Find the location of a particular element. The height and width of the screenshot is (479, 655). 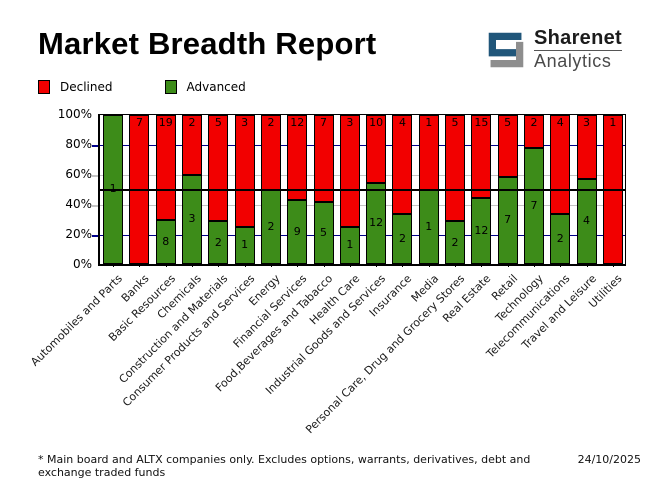

legend-label: Advanced is located at coordinates (216, 87).